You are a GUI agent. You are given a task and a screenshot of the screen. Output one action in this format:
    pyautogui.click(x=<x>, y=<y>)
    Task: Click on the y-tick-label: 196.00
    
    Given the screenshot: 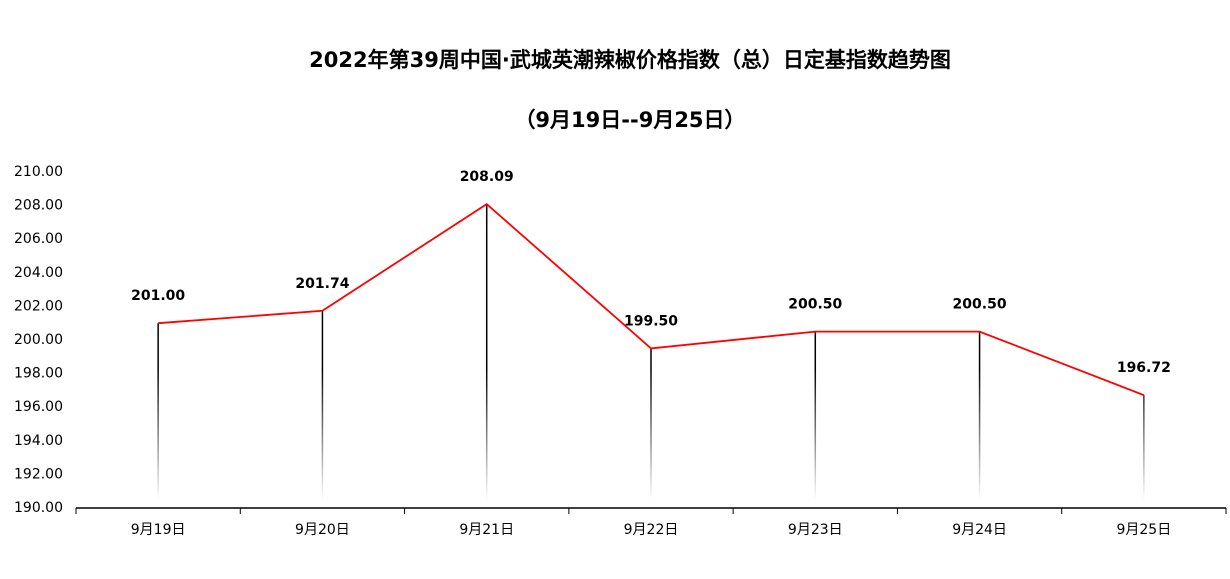 What is the action you would take?
    pyautogui.click(x=38, y=407)
    